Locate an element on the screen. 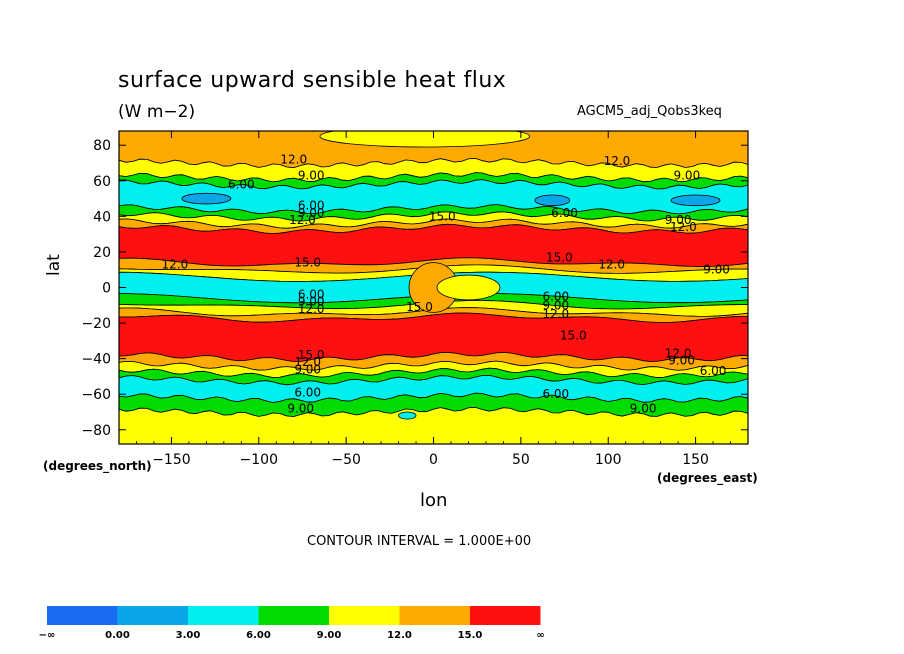  colorbar-label: 9.00 is located at coordinates (329, 635).